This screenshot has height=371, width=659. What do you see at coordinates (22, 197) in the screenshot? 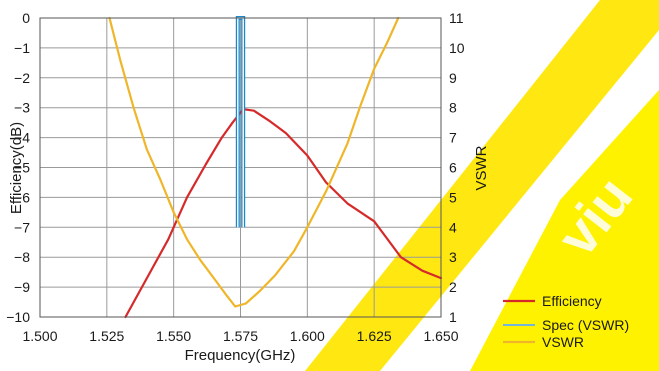
I see `y-tick-label: −6` at bounding box center [22, 197].